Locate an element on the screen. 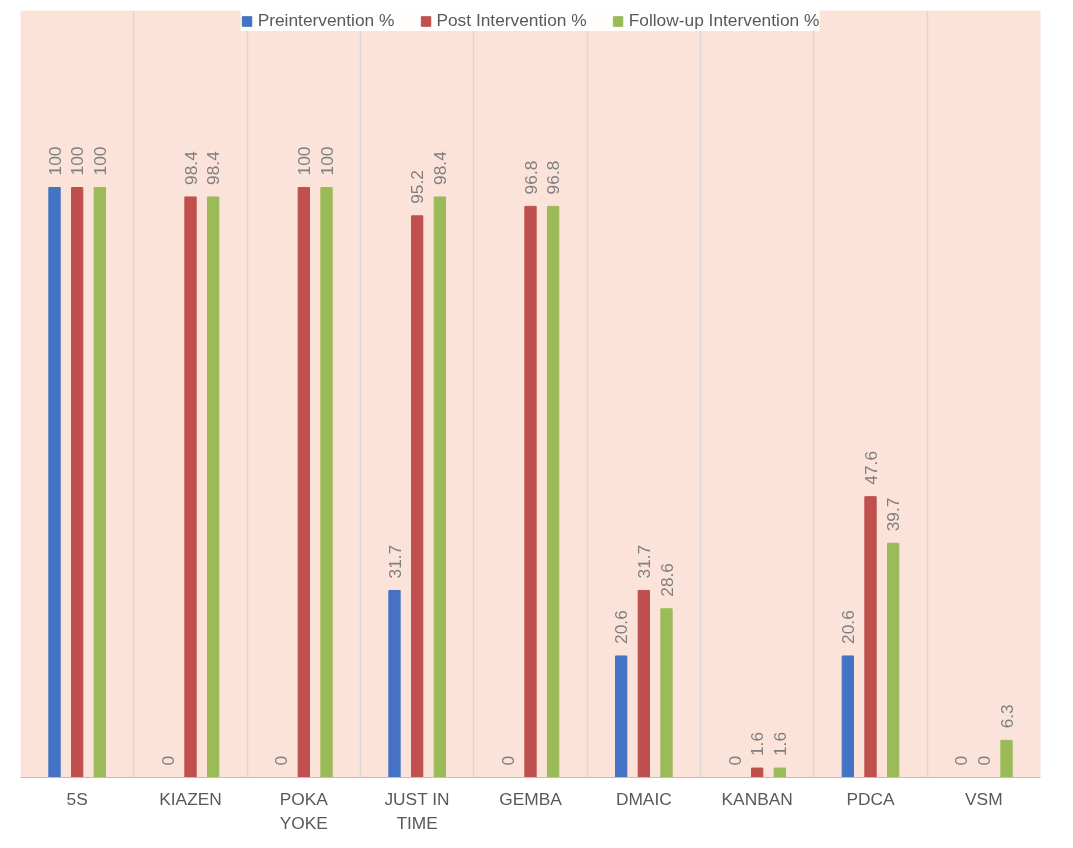 The image size is (1073, 848). x-tick-label: DMAIC is located at coordinates (643, 798).